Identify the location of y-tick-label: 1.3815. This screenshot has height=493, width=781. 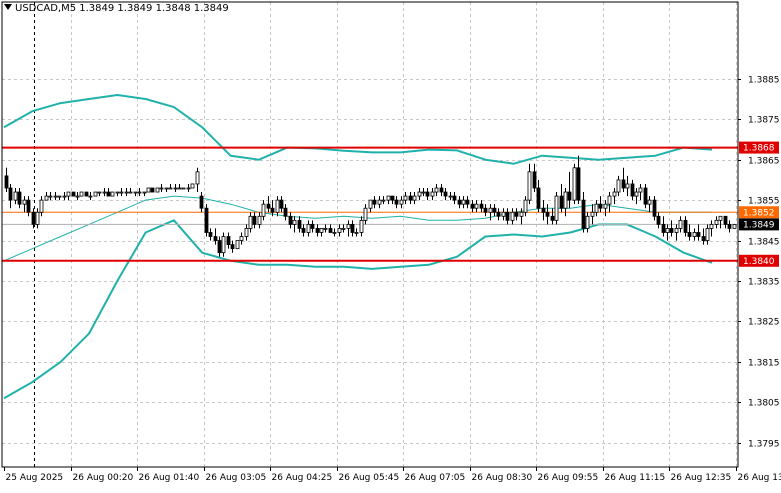
(764, 364).